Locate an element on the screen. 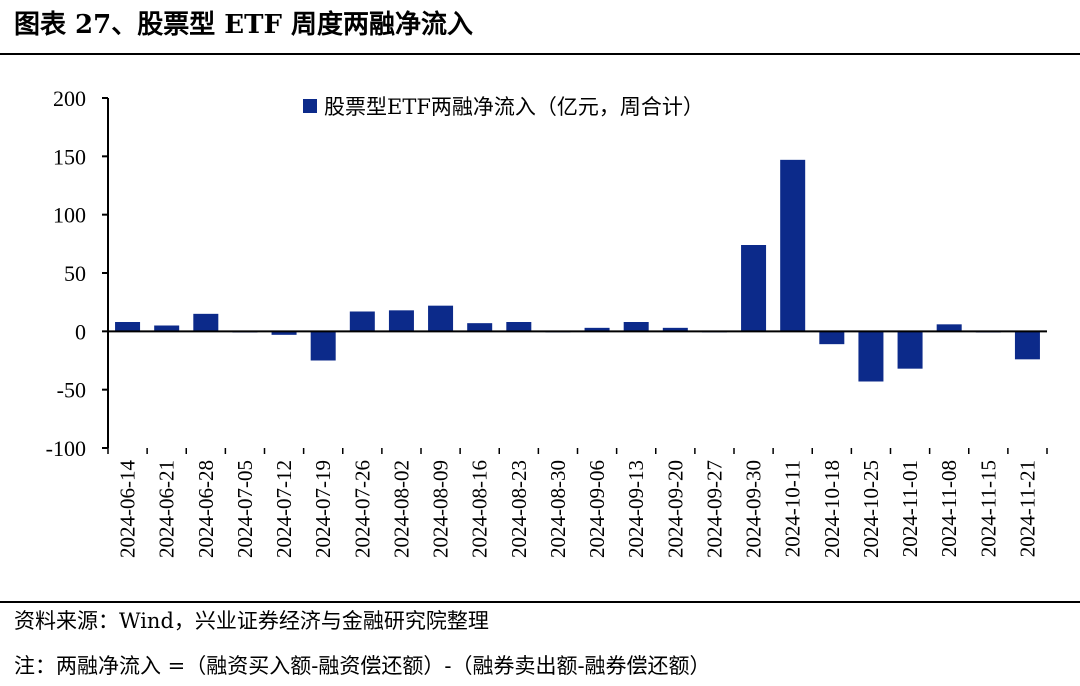 This screenshot has width=1080, height=686. y-tick-label: 150 is located at coordinates (69, 156).